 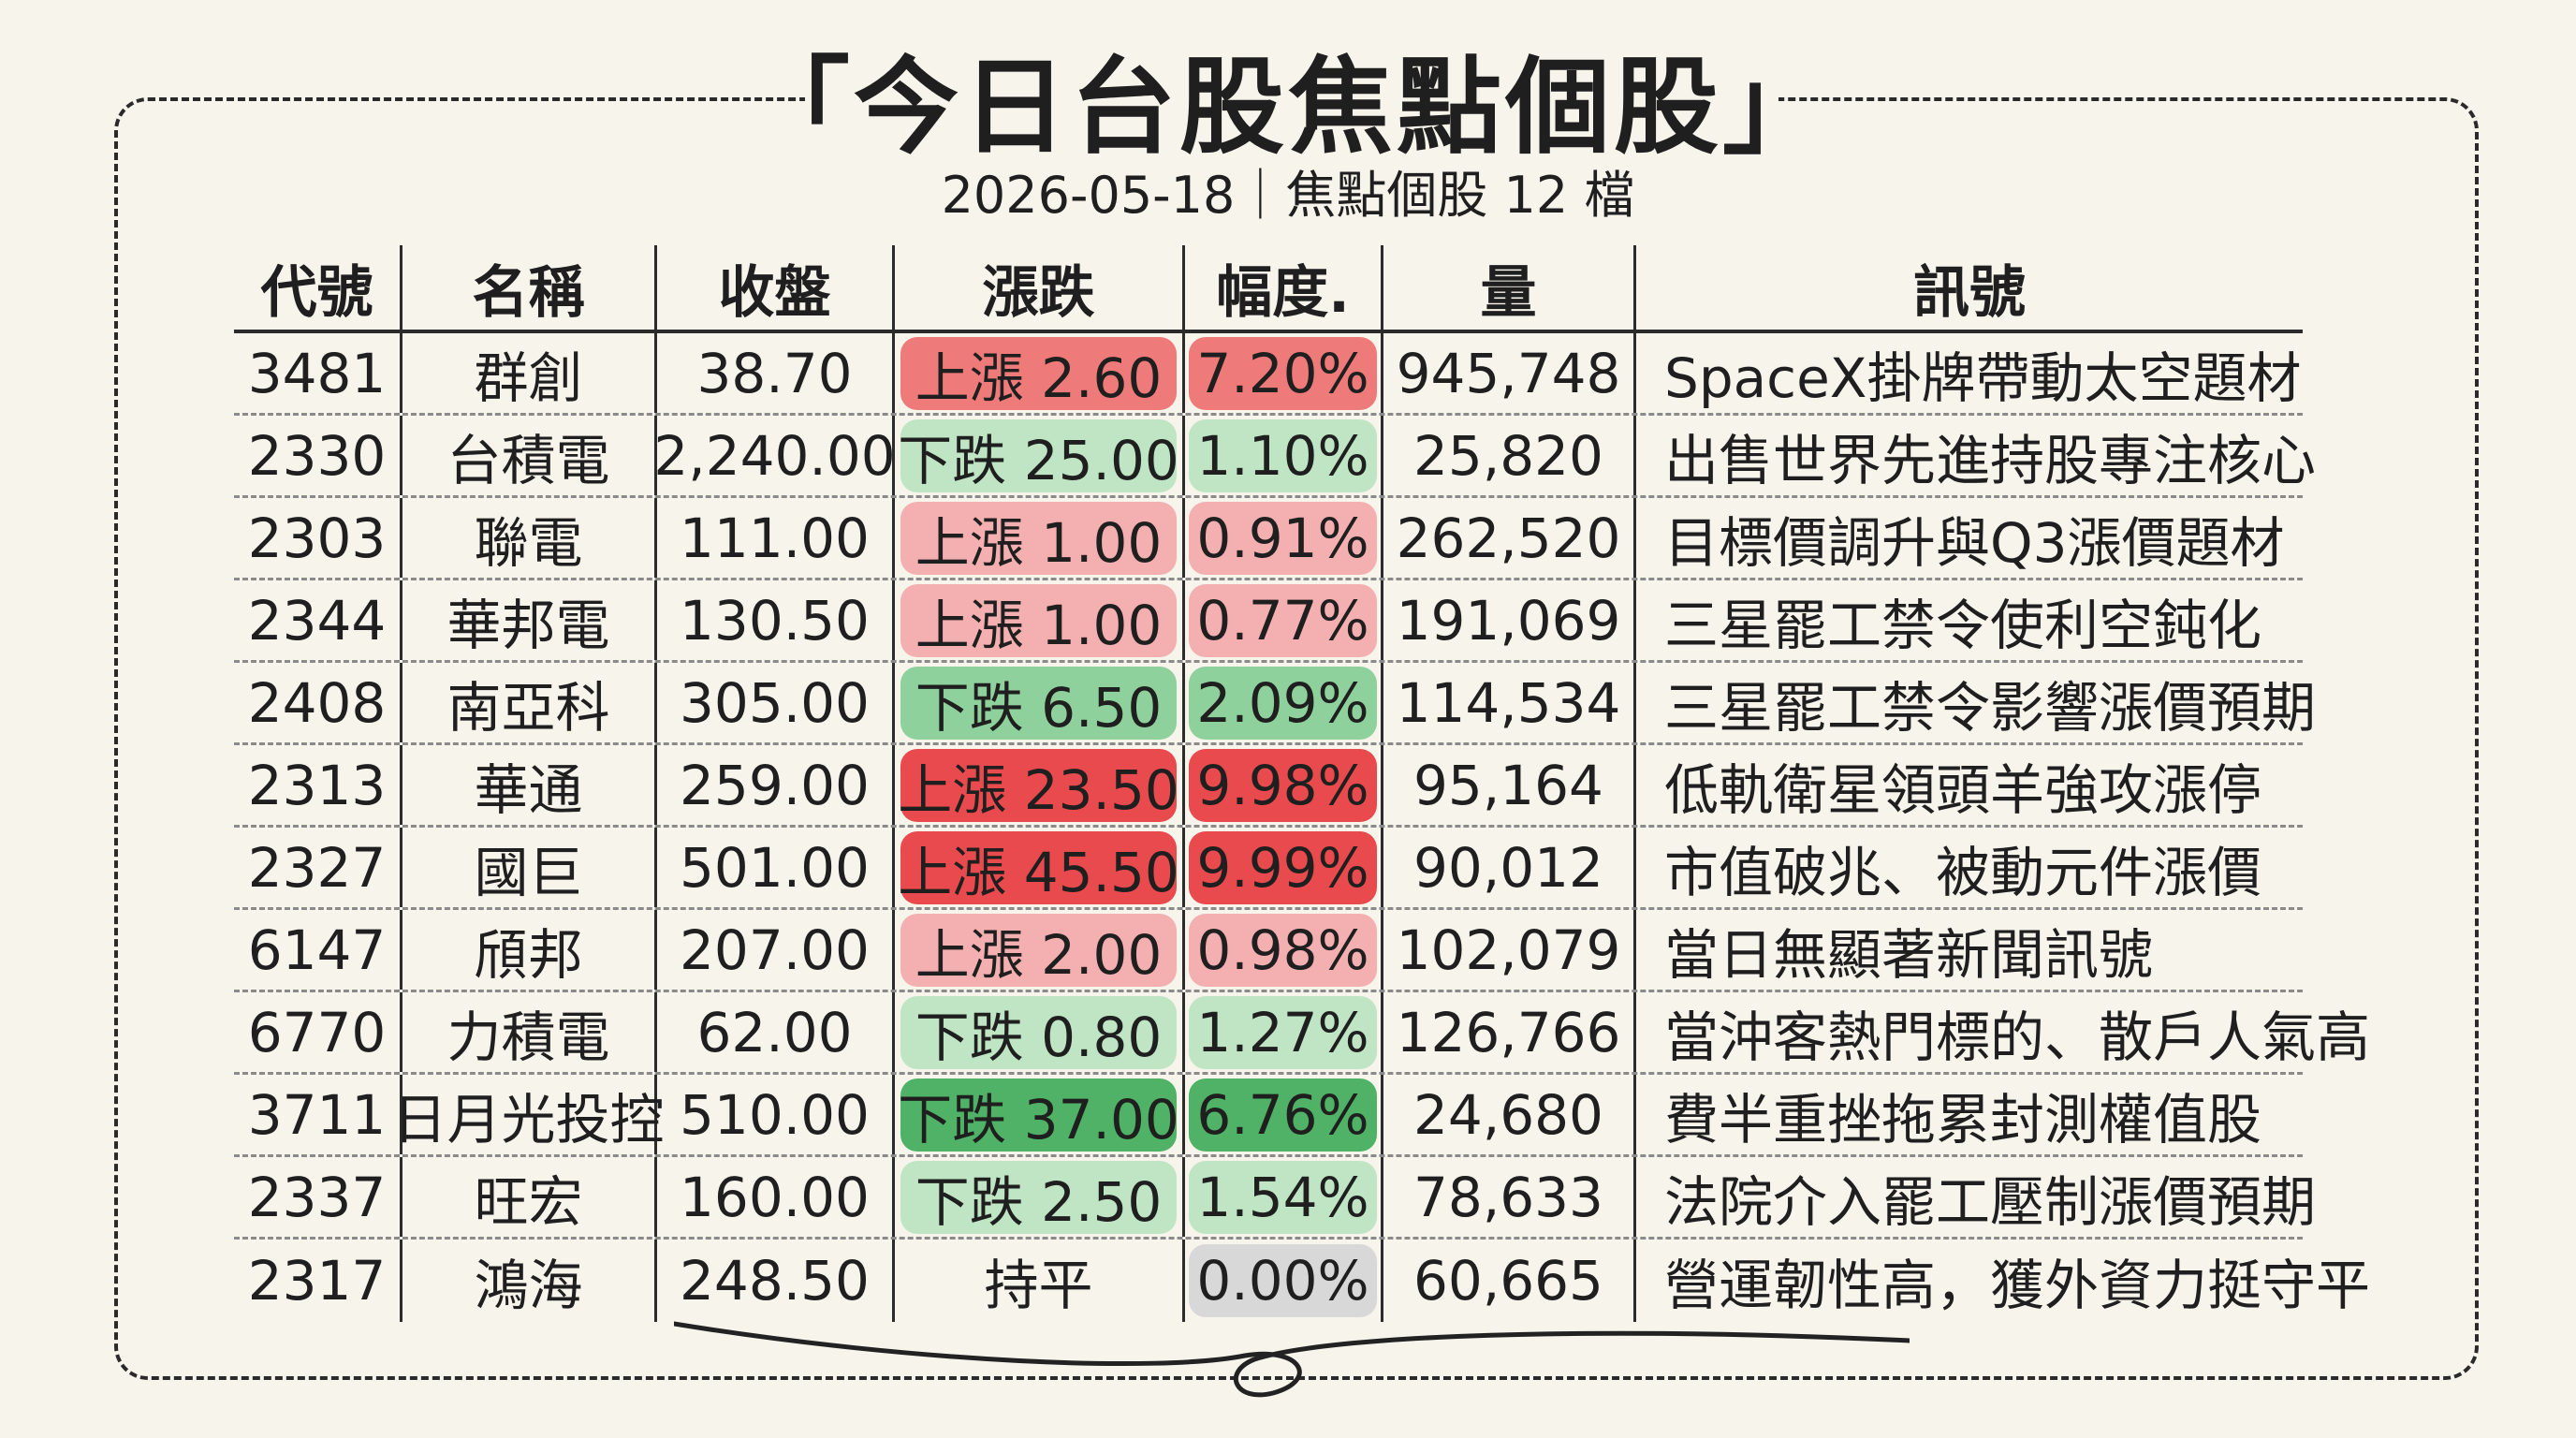 I want to click on percent-chip: 7.20%, so click(x=1283, y=373).